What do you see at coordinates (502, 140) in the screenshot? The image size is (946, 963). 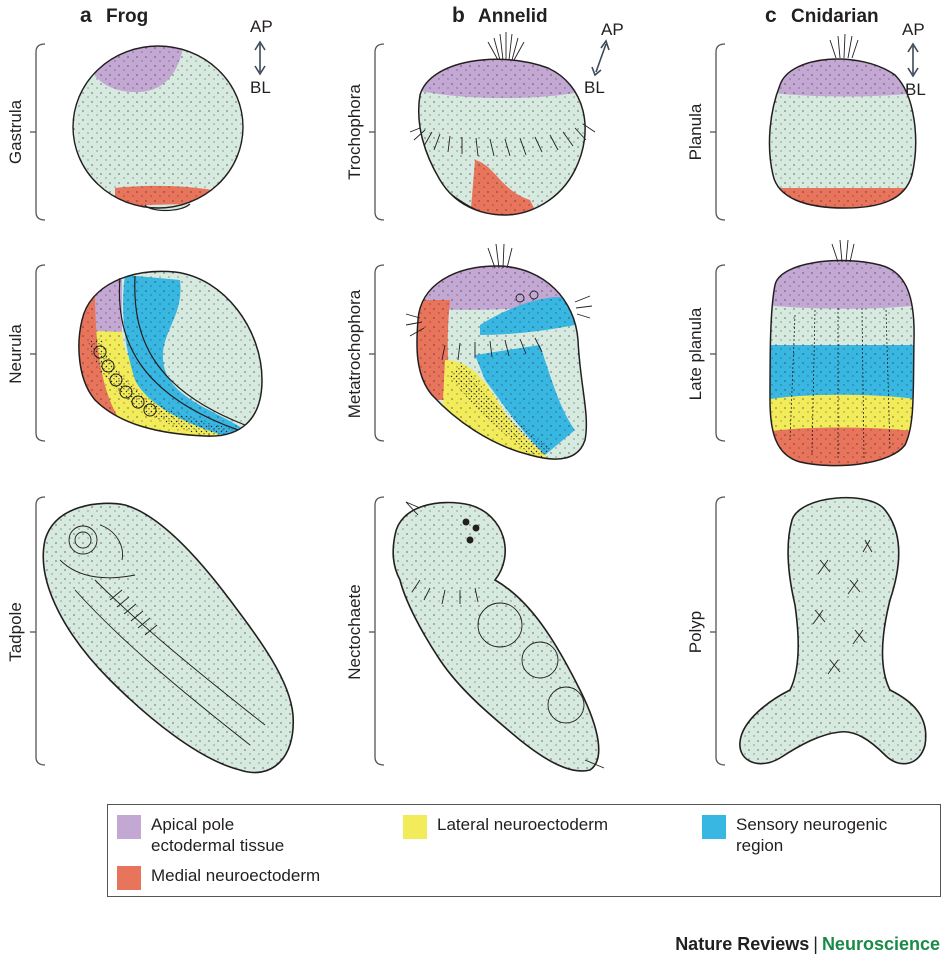 I see `ciliary-band` at bounding box center [502, 140].